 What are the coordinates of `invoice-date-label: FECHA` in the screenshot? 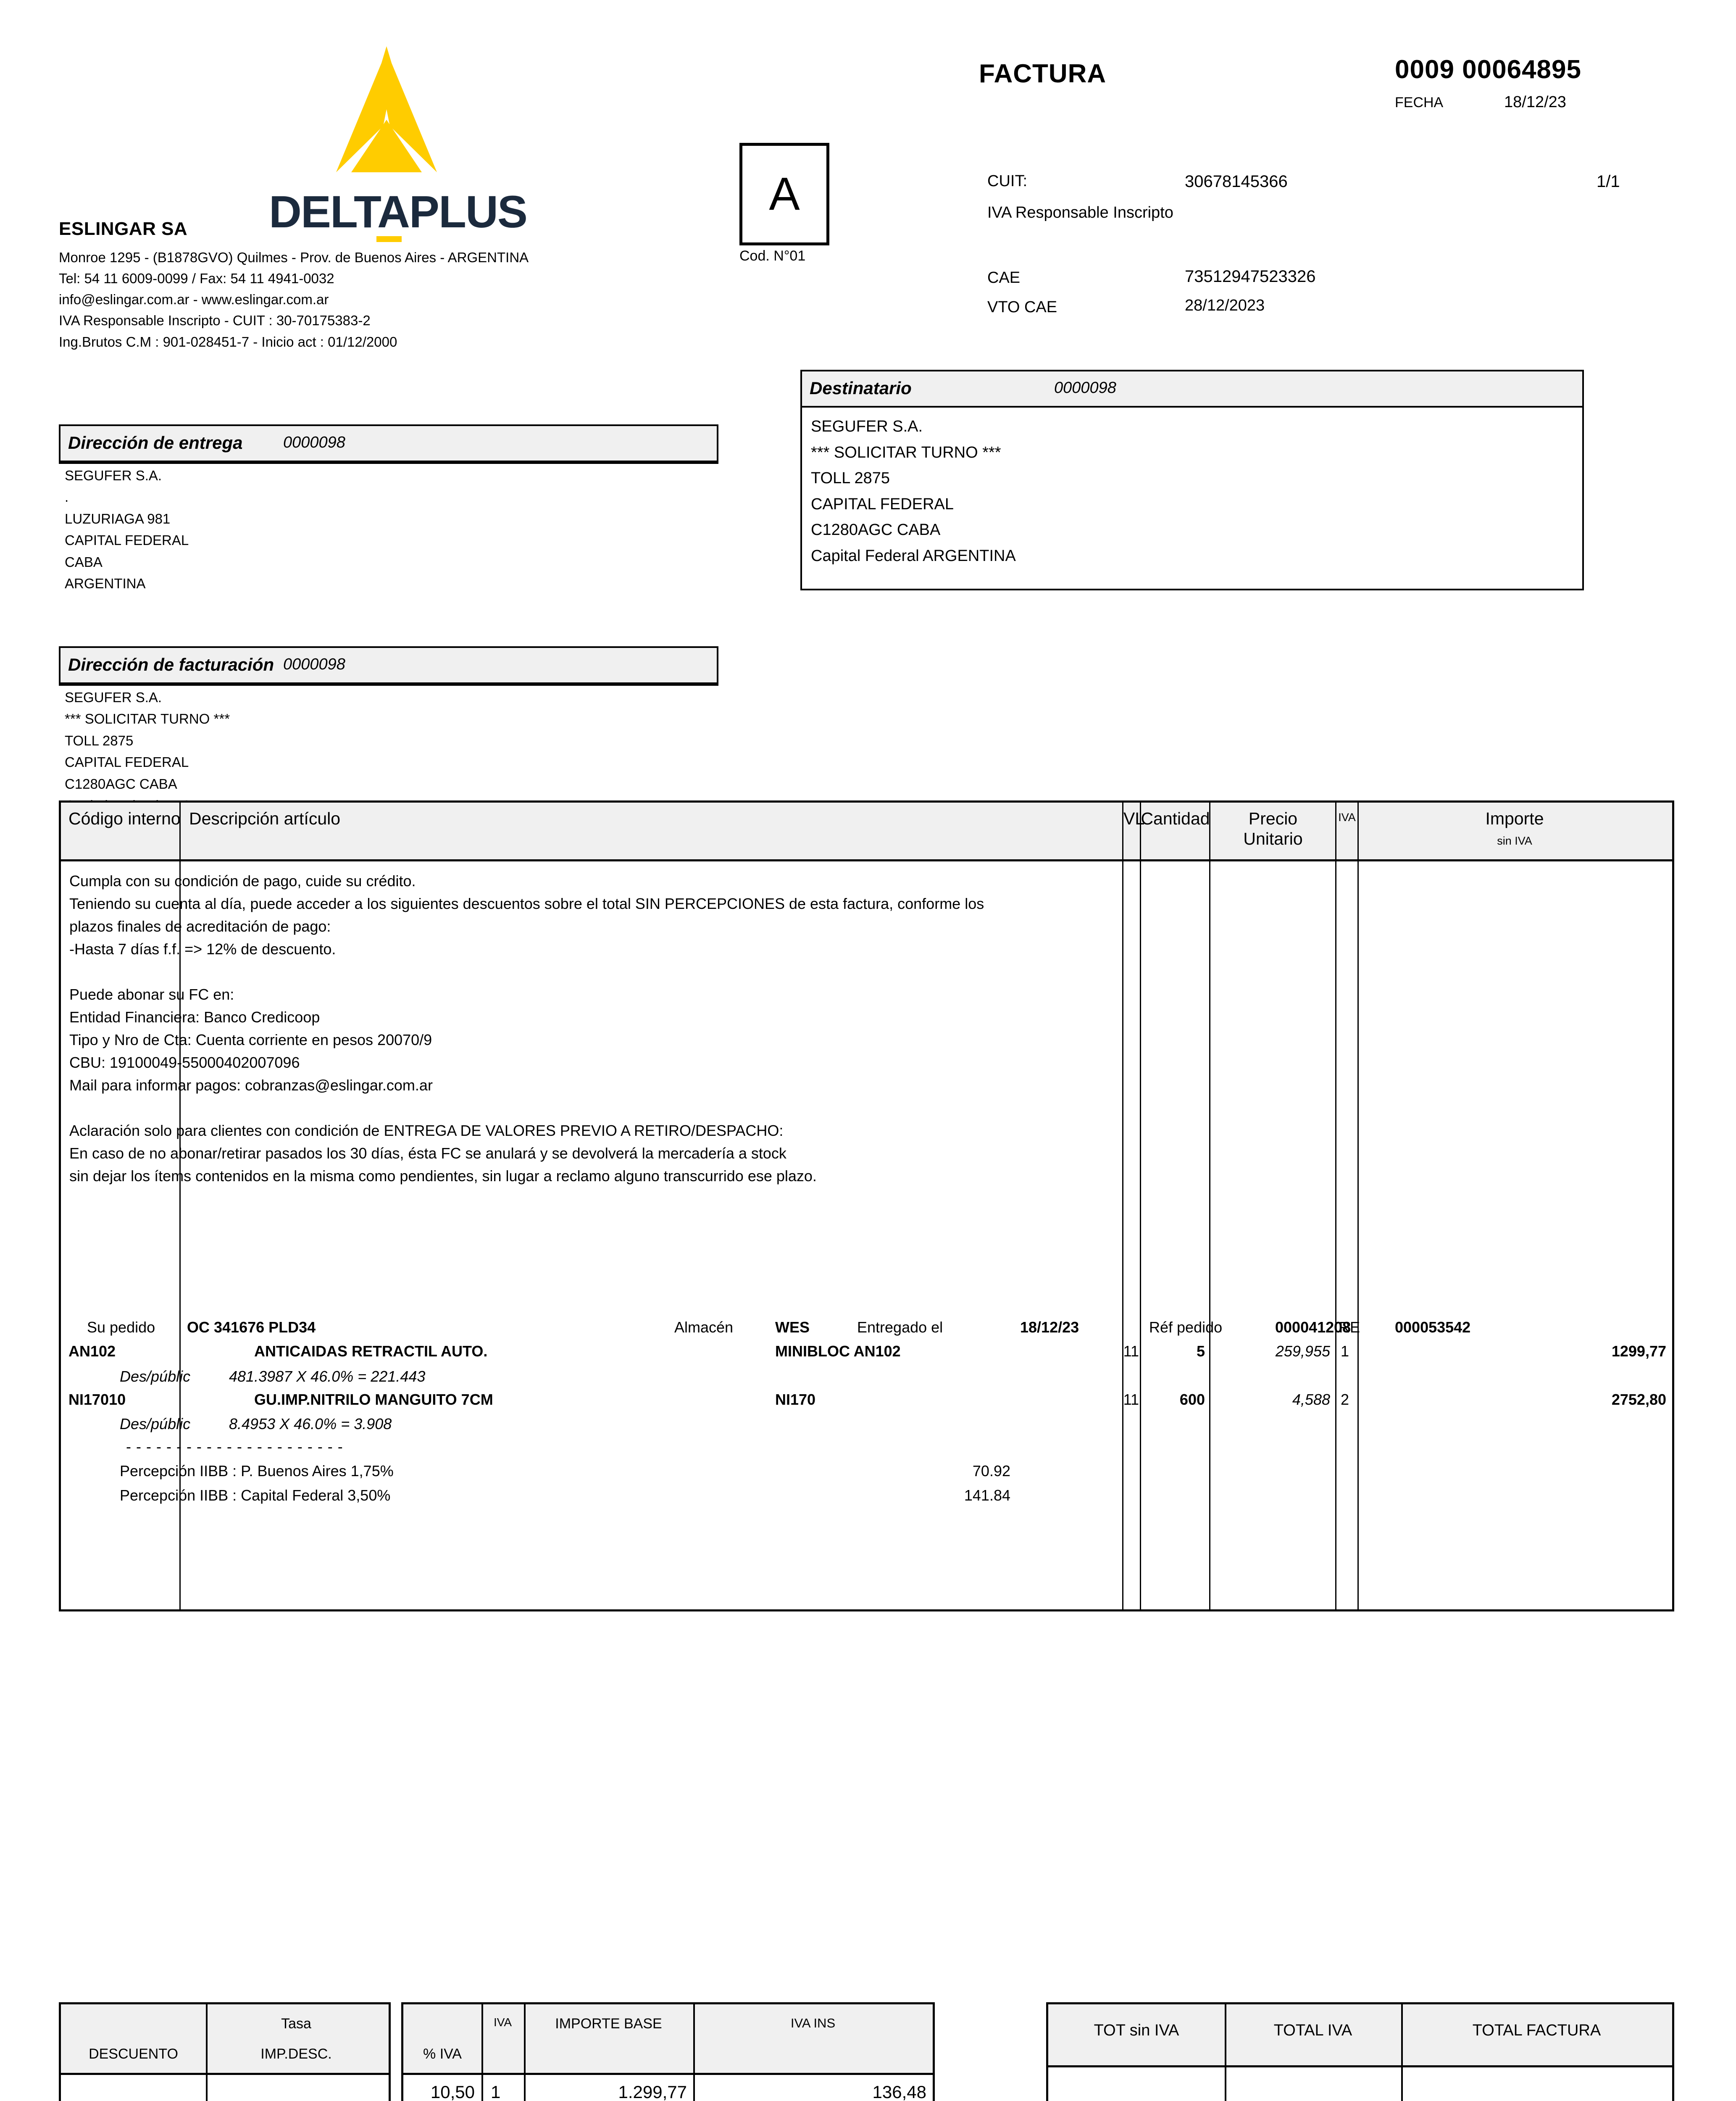 It's located at (1419, 103).